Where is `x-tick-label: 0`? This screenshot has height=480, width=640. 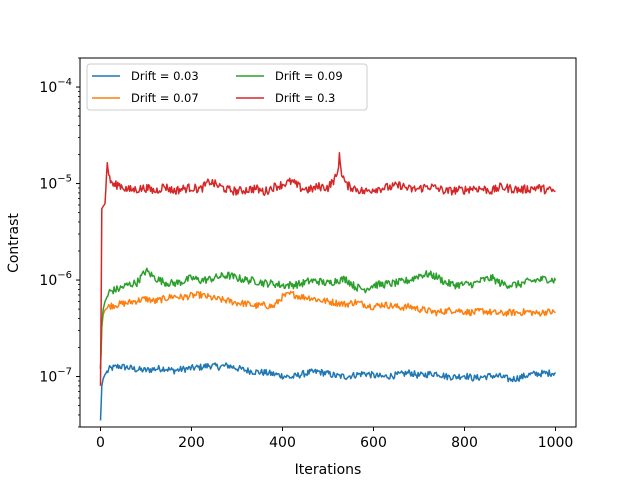
x-tick-label: 0 is located at coordinates (100, 443).